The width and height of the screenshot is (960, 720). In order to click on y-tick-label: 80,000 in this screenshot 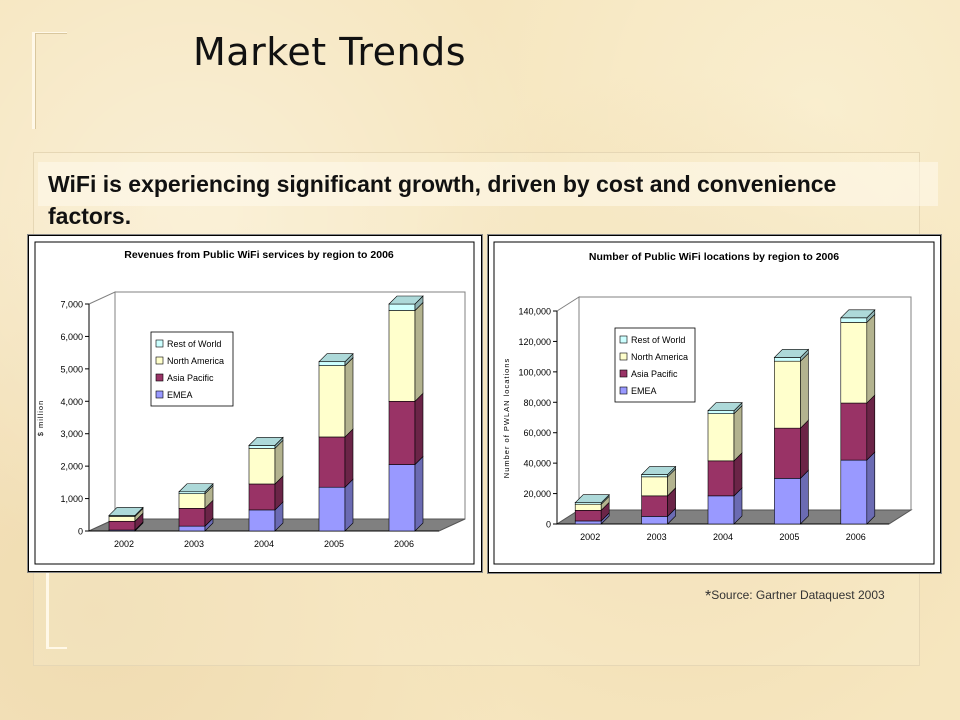, I will do `click(537, 403)`.